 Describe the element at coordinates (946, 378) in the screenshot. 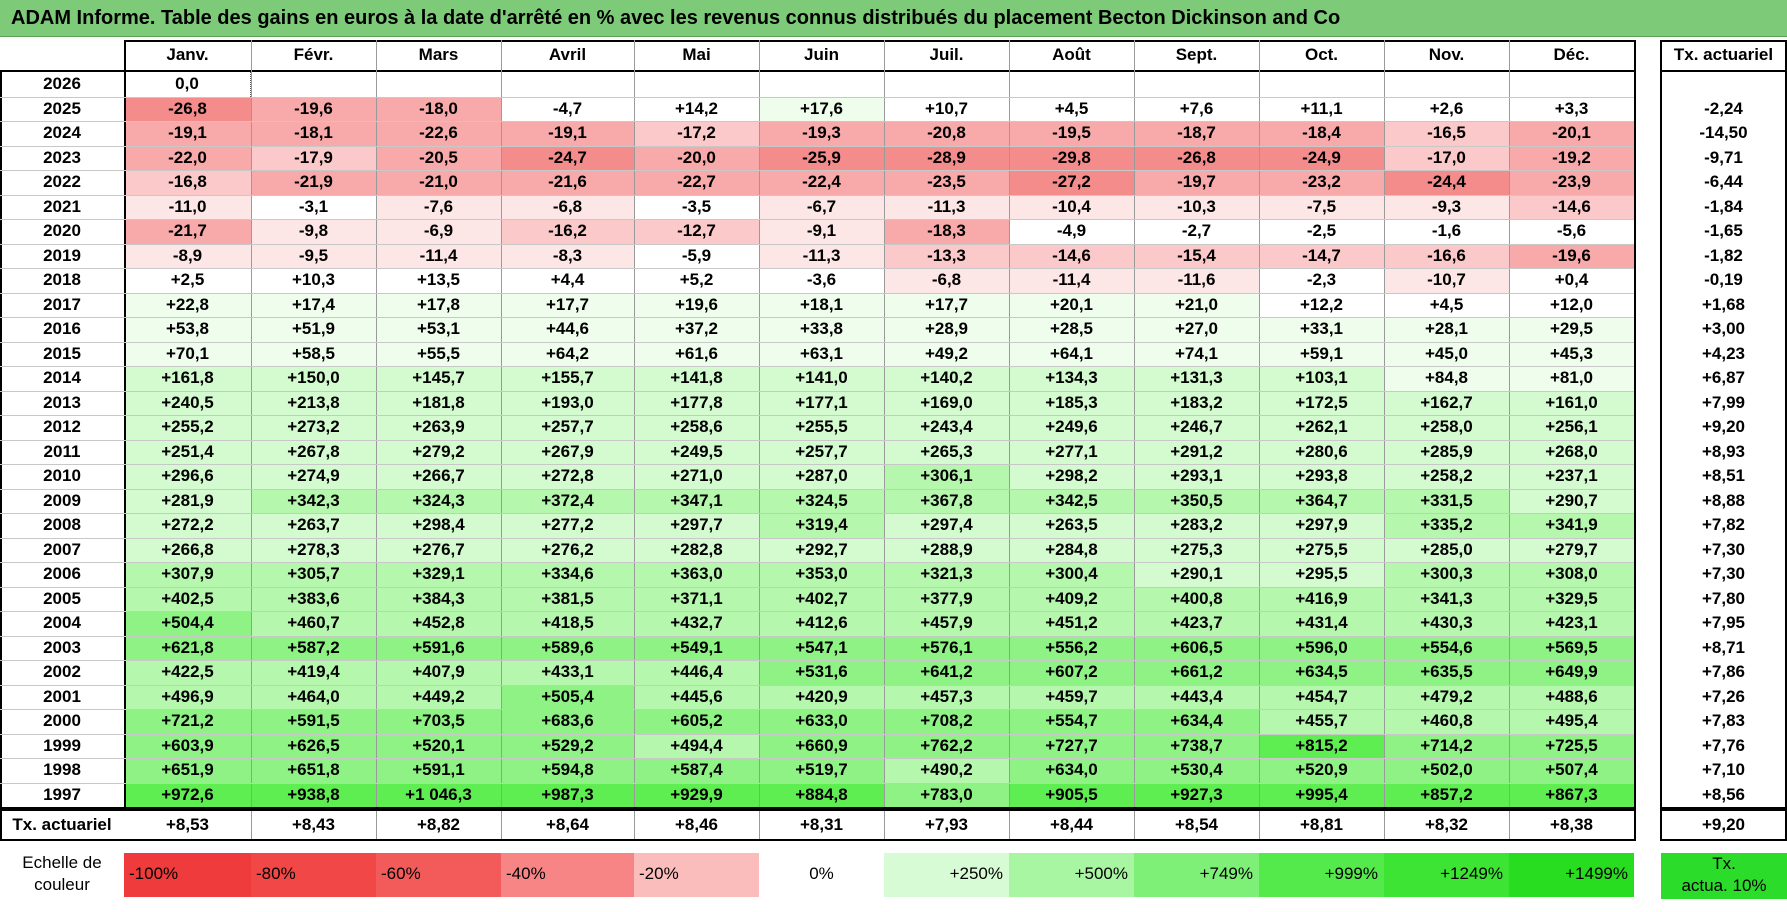

I see `table-cell: +140,2` at that location.